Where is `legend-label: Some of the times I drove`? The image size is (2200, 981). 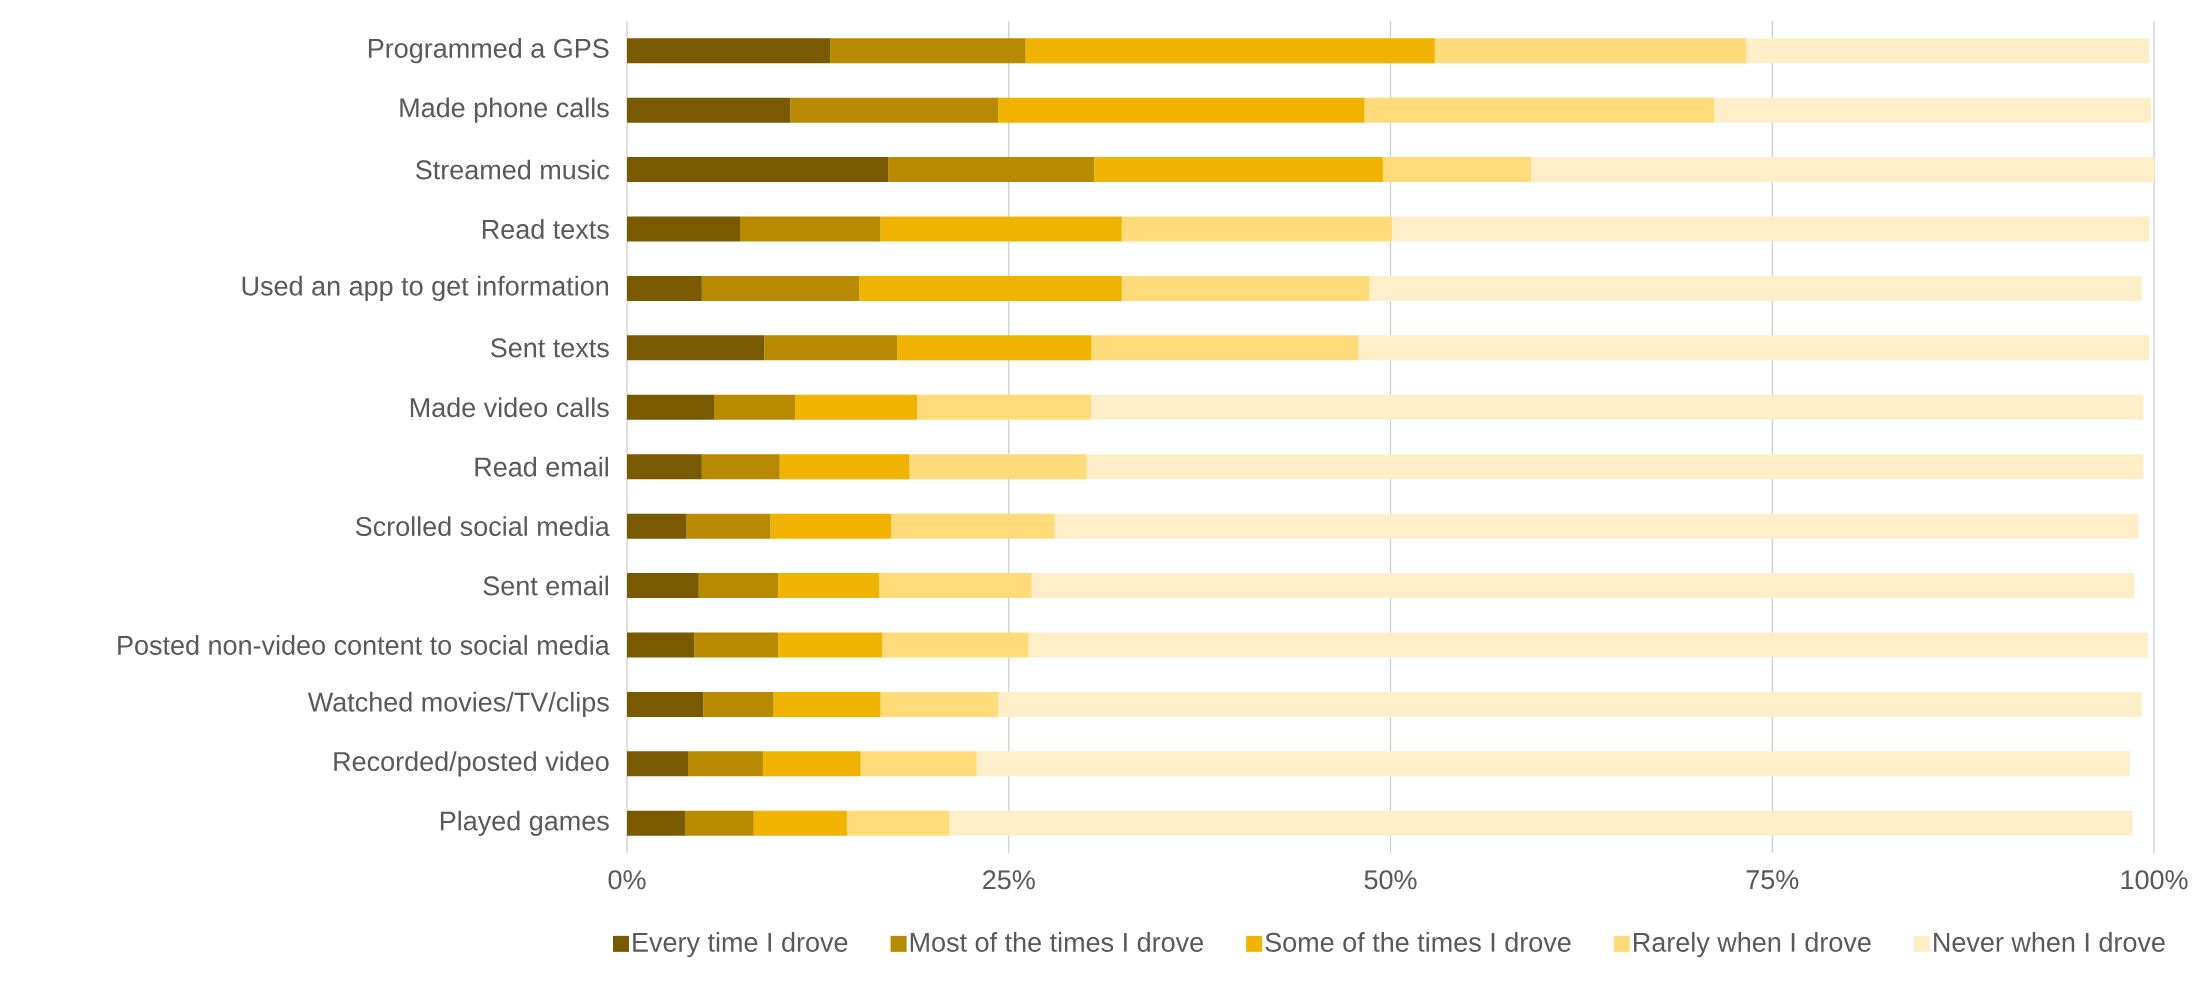
legend-label: Some of the times I drove is located at coordinates (1418, 942).